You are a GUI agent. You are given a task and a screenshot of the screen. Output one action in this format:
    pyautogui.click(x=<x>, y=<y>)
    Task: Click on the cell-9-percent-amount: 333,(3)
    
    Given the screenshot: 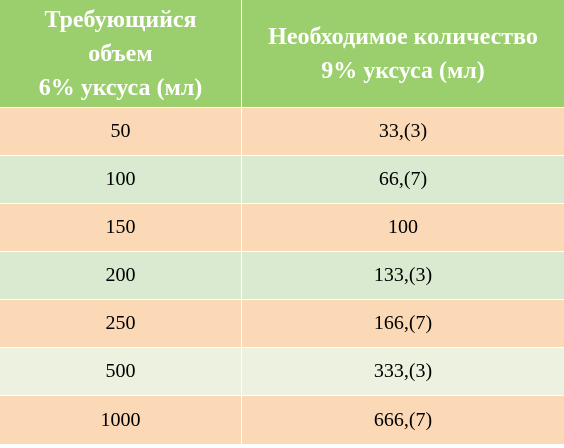 What is the action you would take?
    pyautogui.click(x=403, y=371)
    